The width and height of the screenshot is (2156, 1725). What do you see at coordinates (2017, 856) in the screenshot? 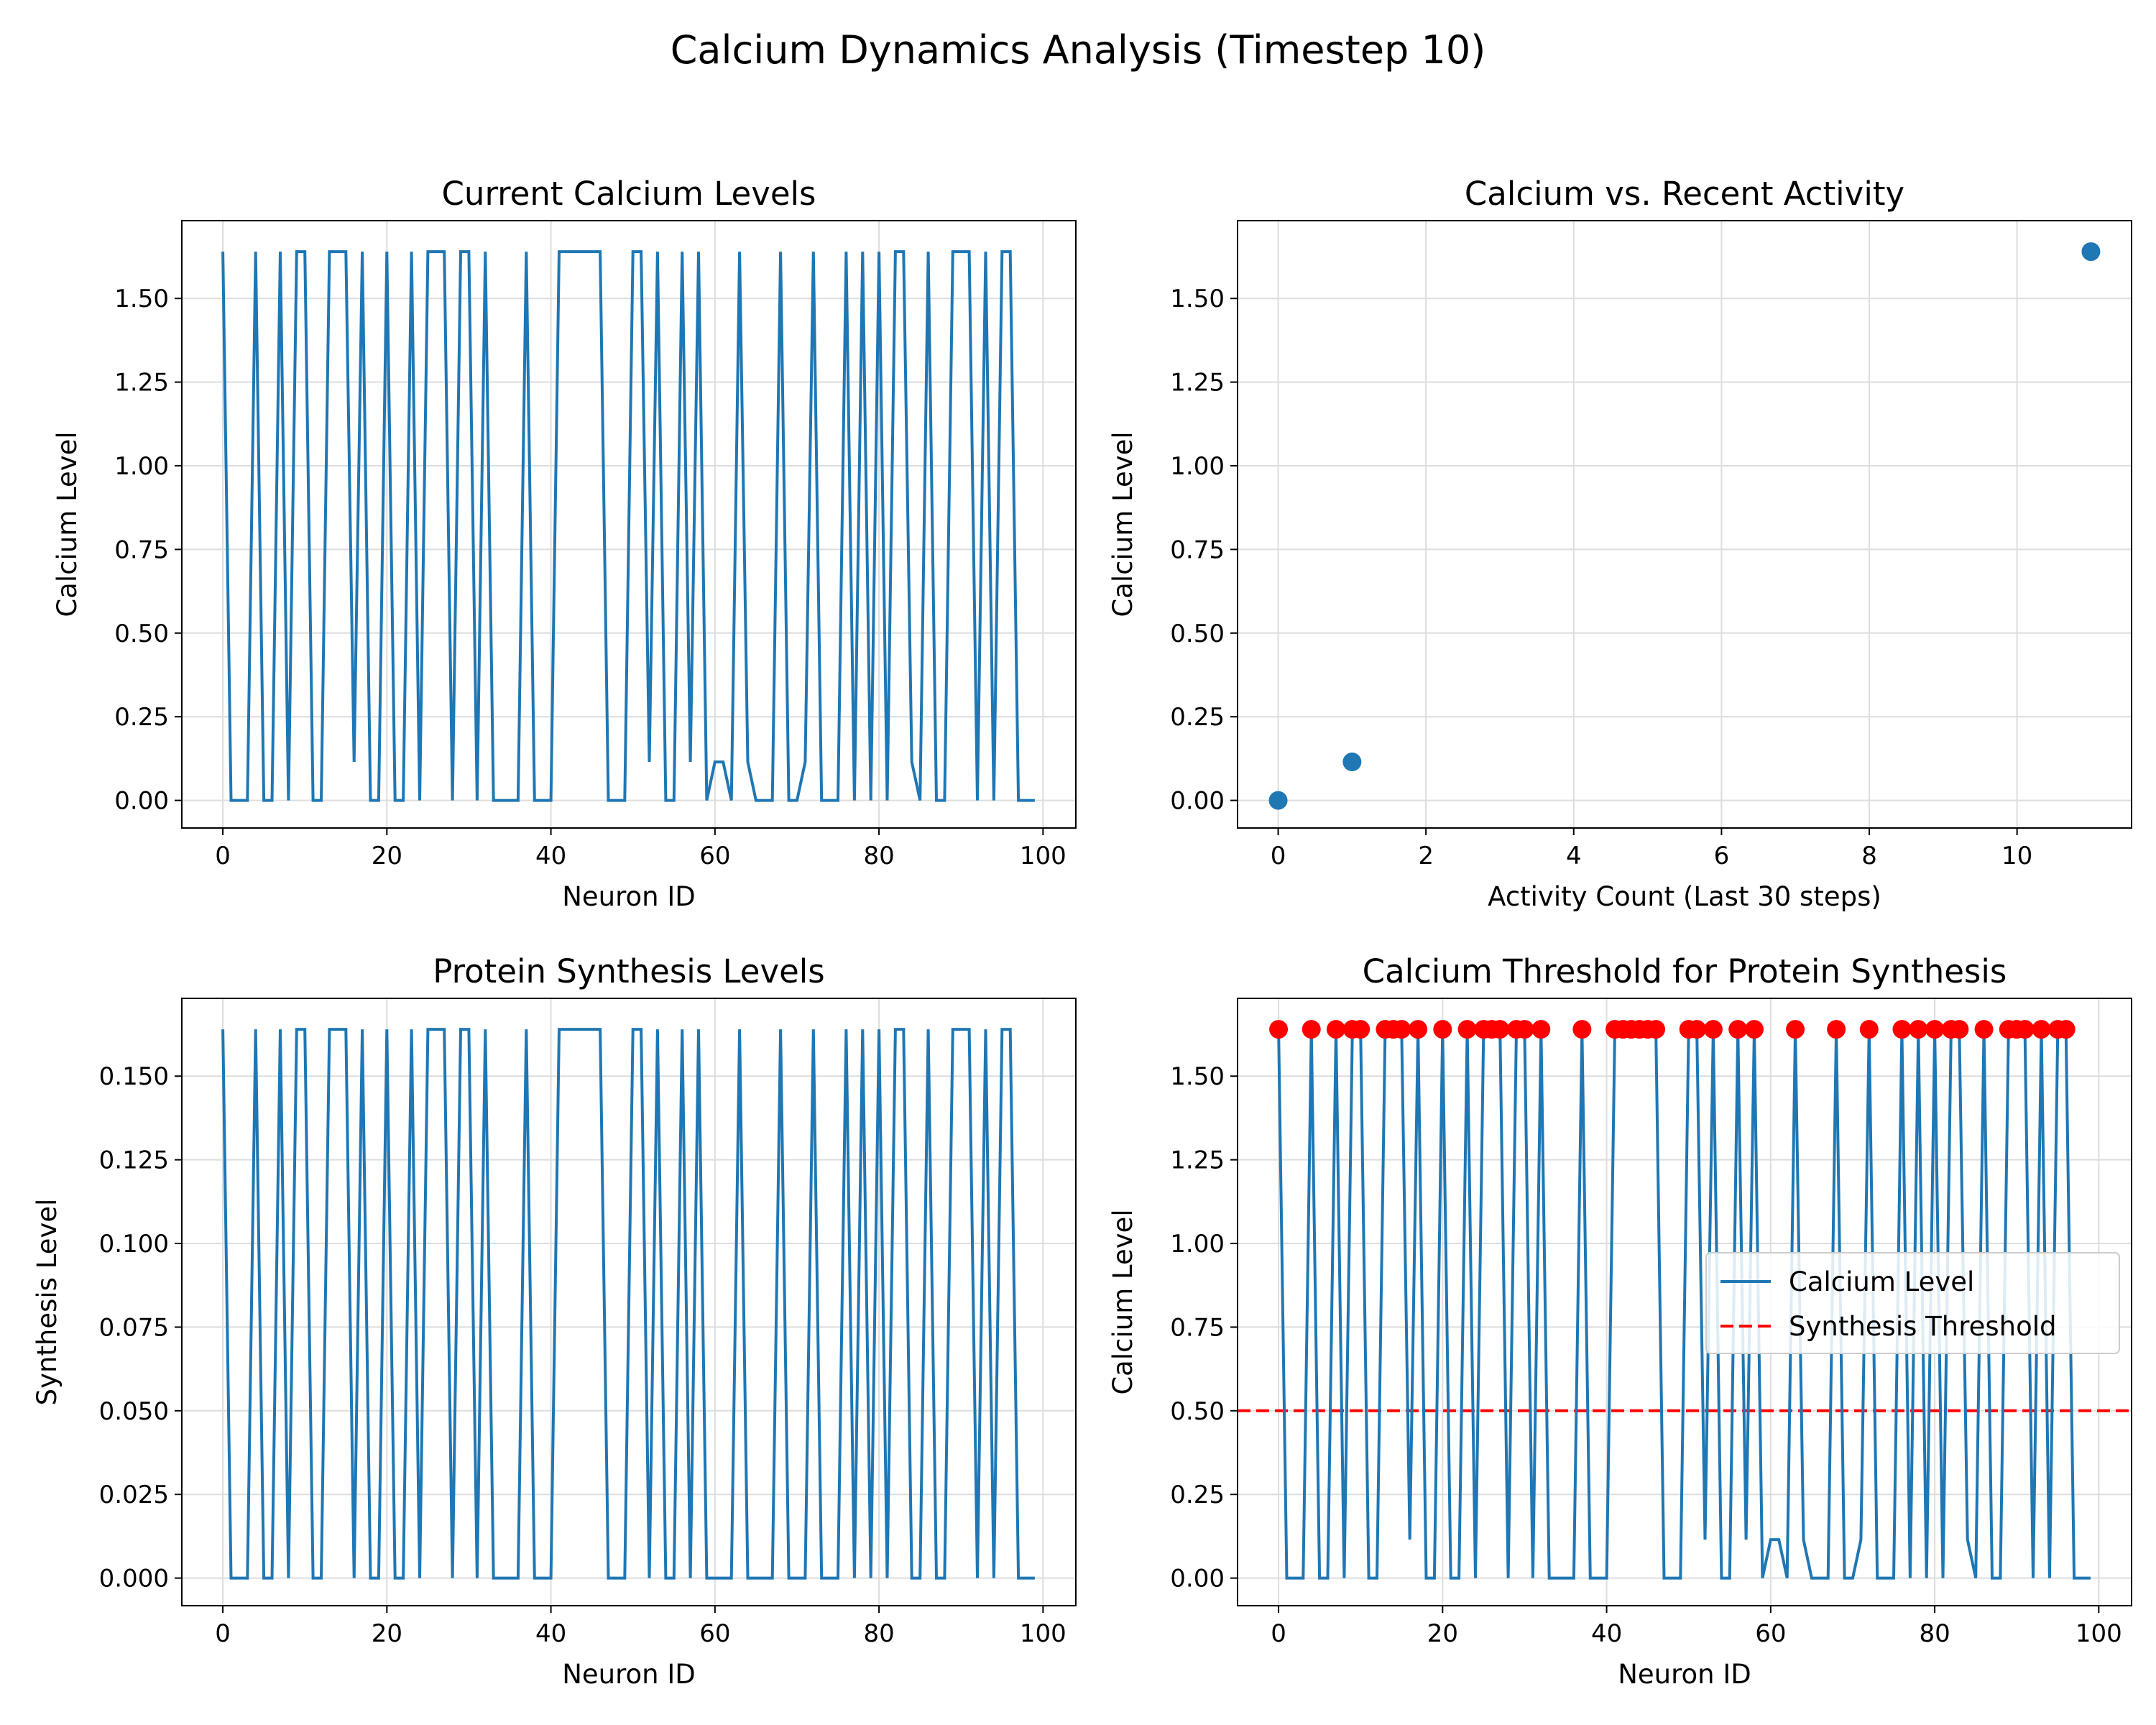
I see `x-tick-label: 10` at bounding box center [2017, 856].